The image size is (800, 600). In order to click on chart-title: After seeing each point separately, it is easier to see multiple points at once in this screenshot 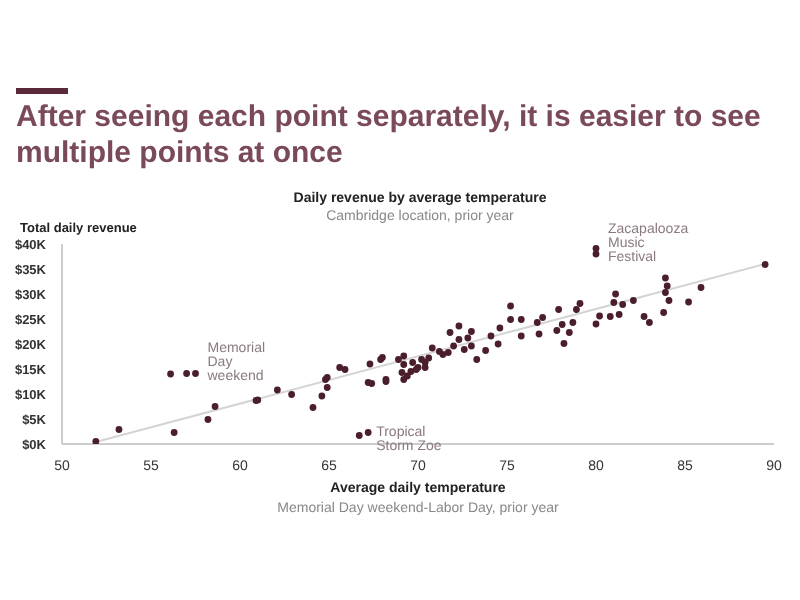, I will do `click(389, 136)`.